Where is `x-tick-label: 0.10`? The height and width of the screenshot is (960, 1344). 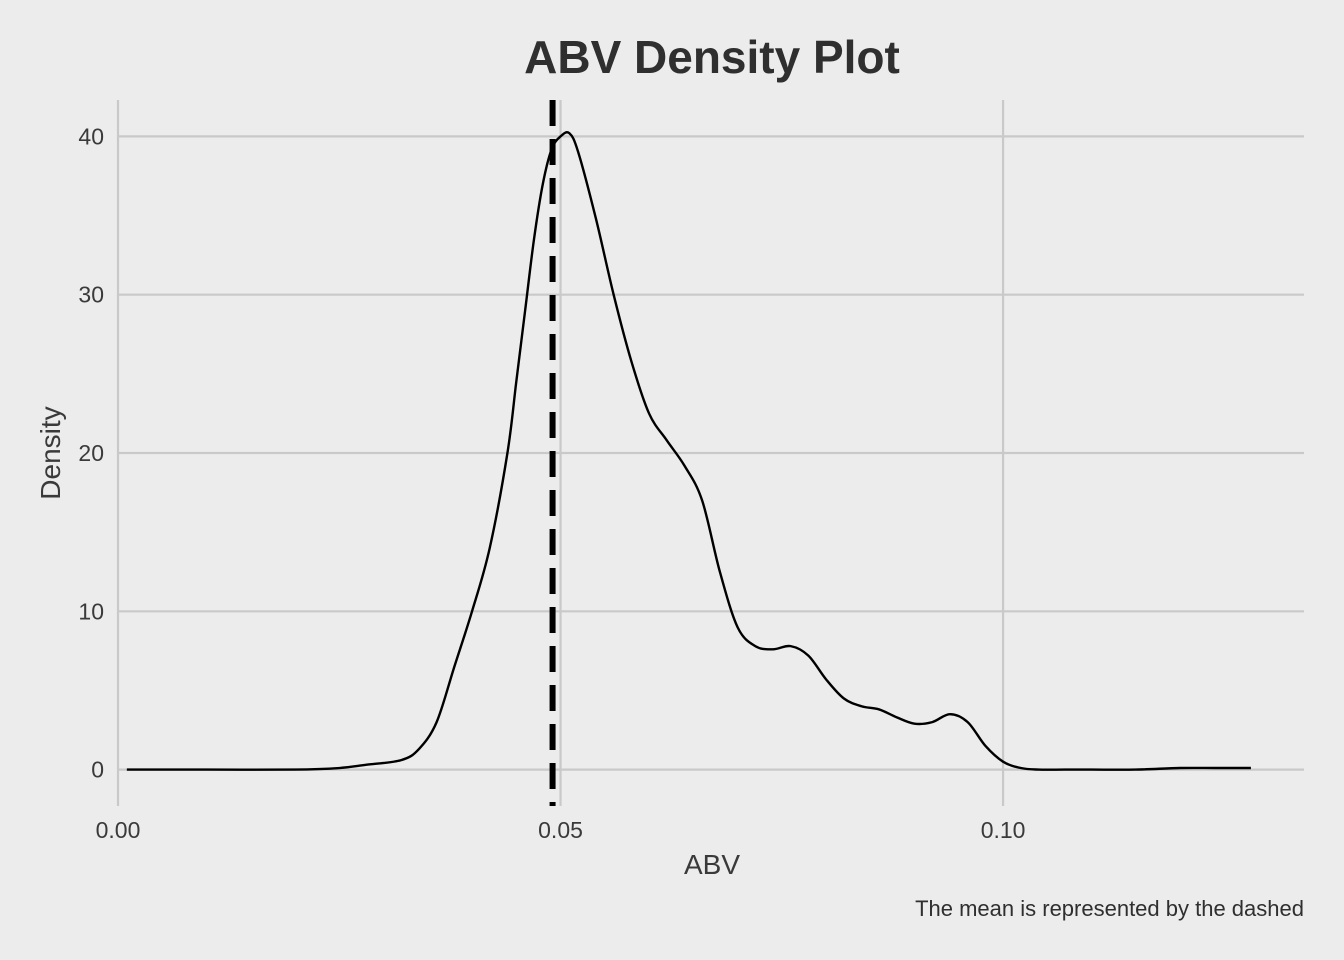
x-tick-label: 0.10 is located at coordinates (1003, 830).